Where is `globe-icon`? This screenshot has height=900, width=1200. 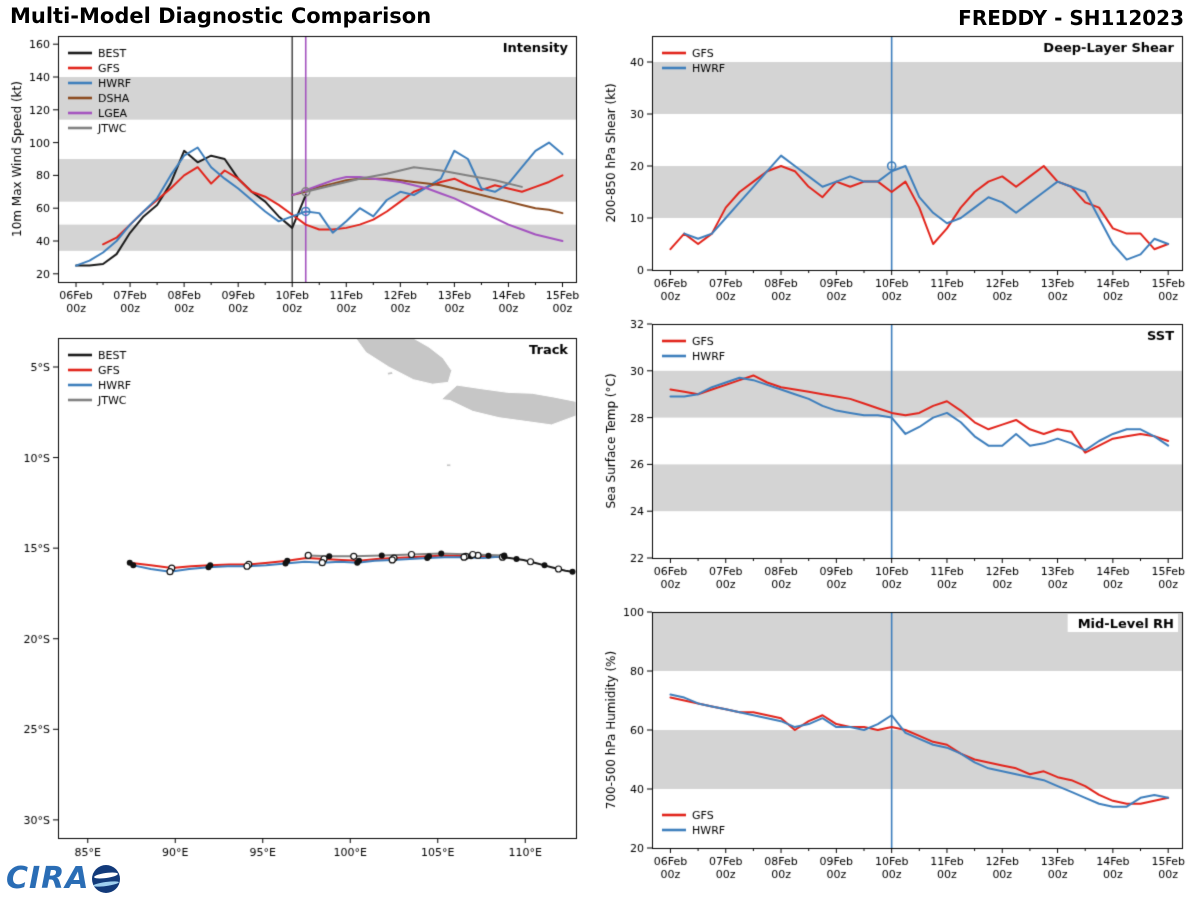
globe-icon is located at coordinates (105, 879).